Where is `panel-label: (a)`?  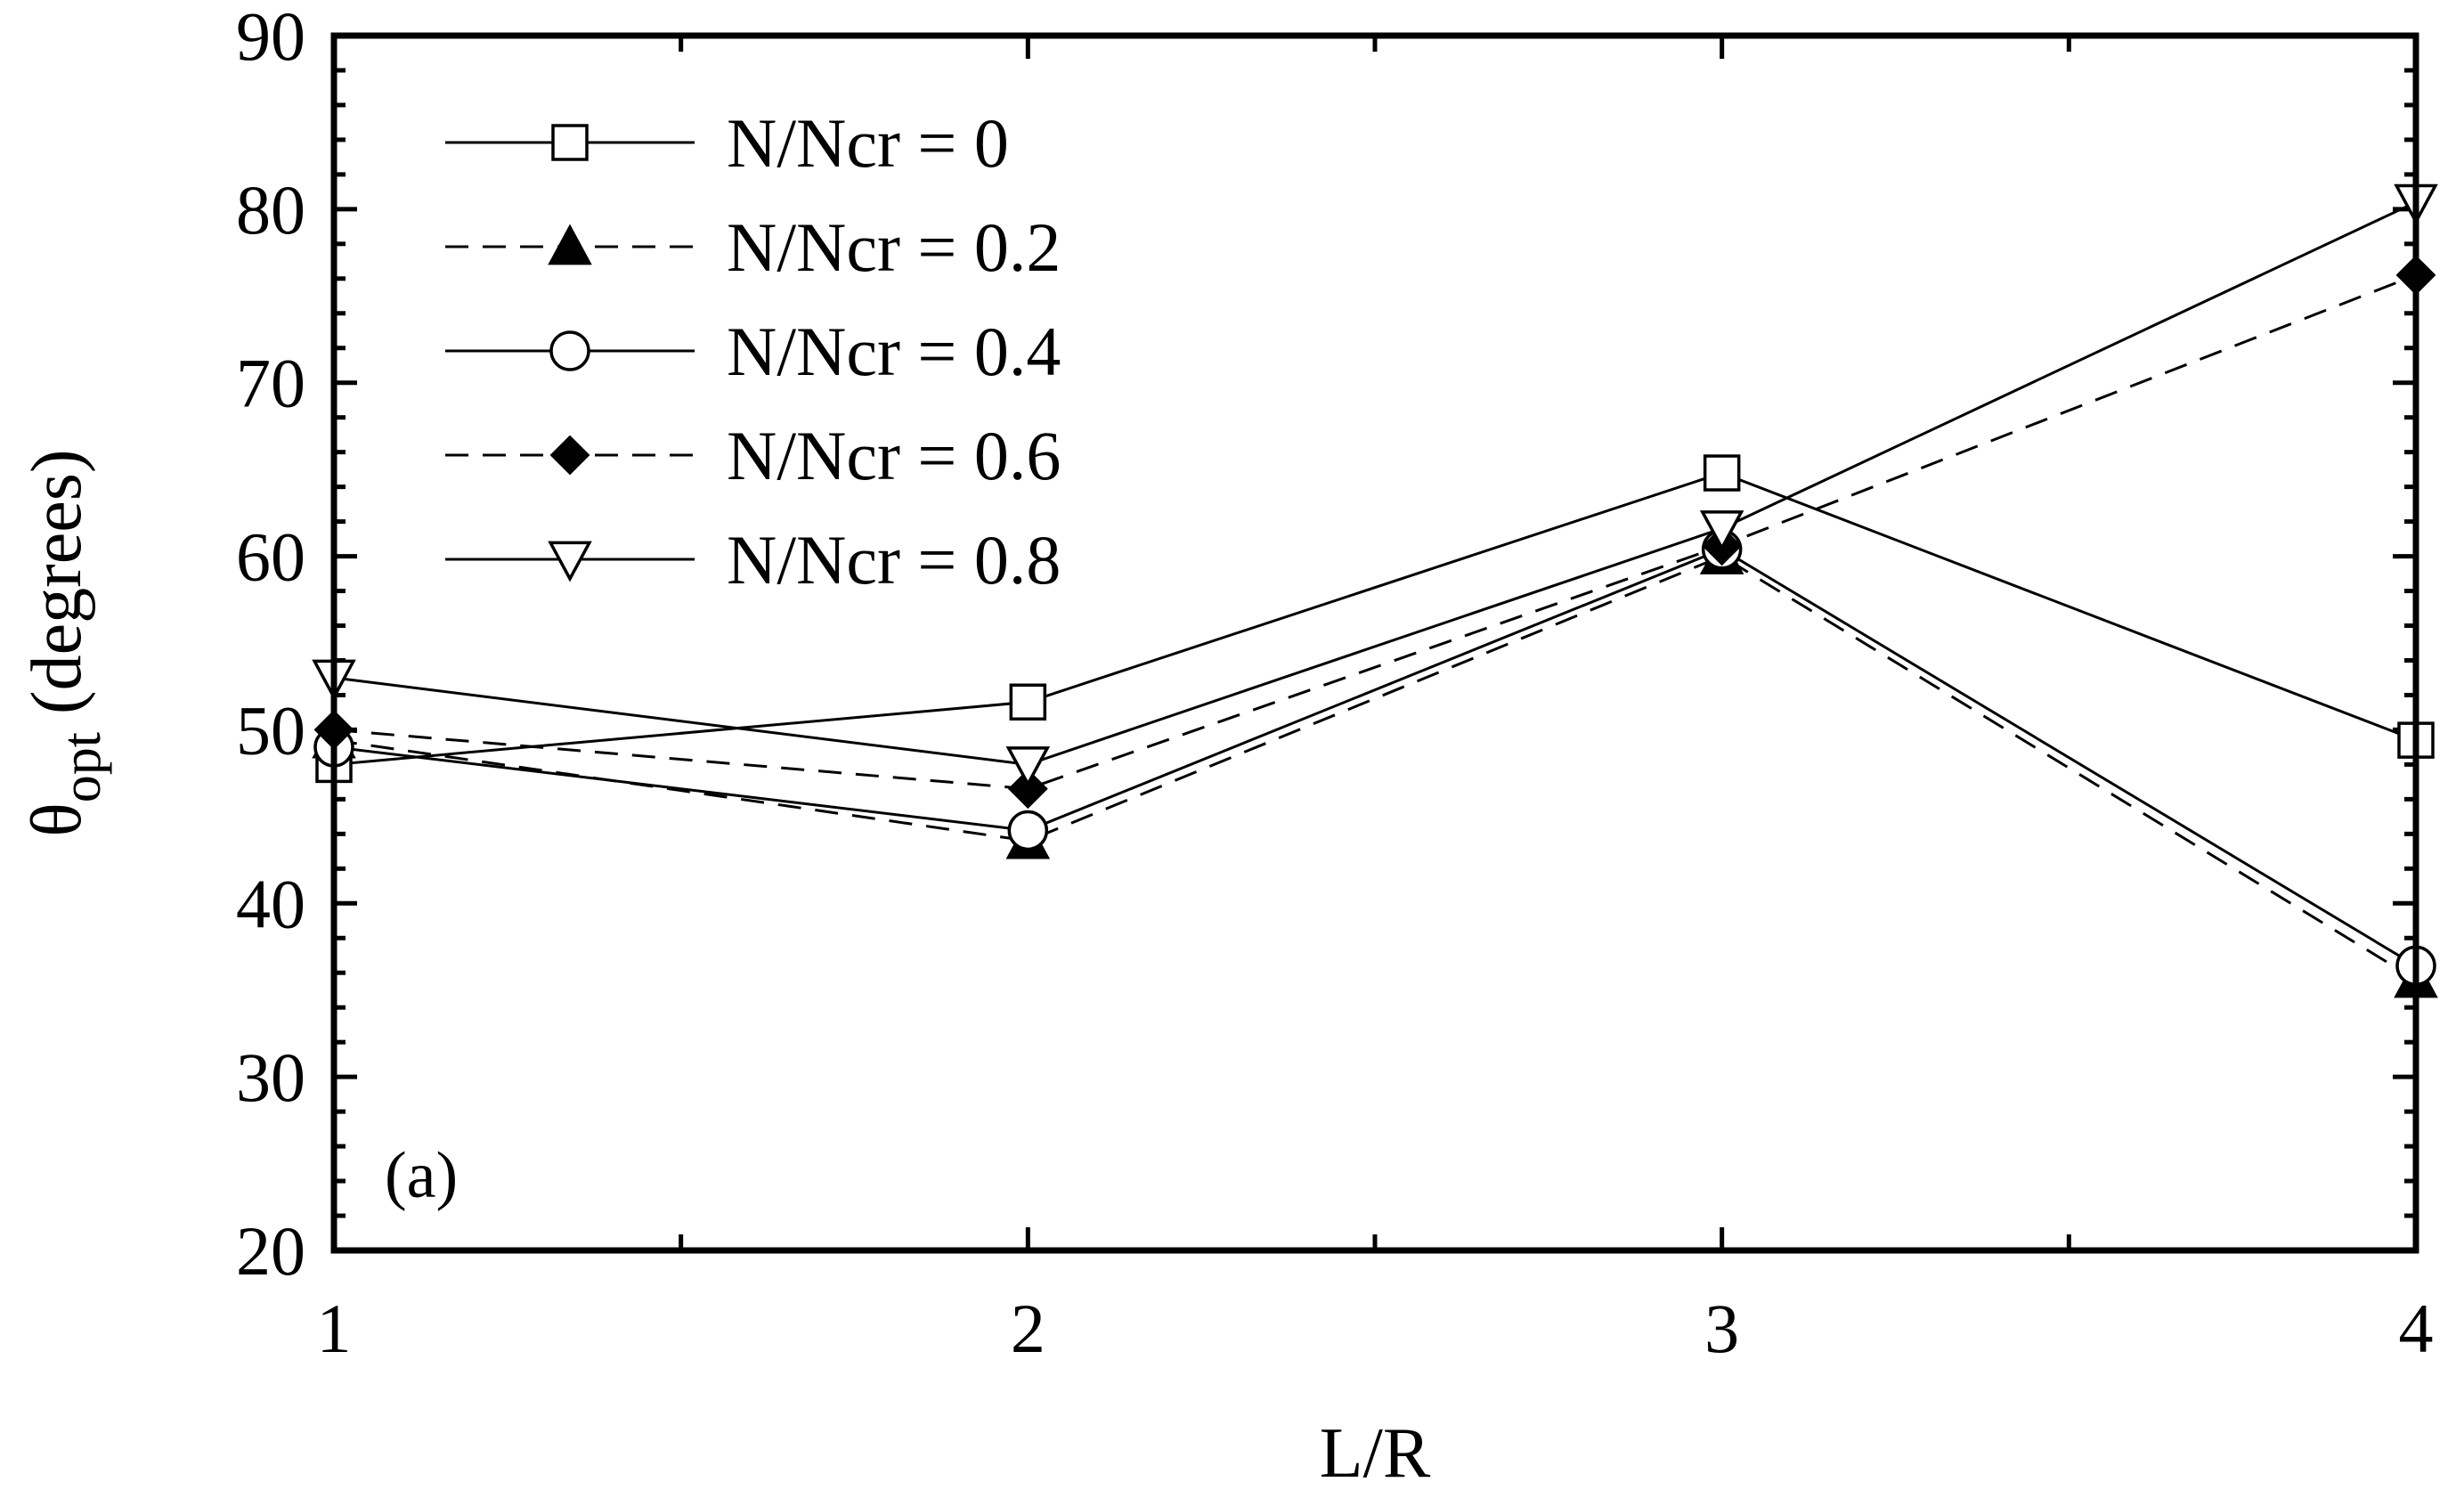 panel-label: (a) is located at coordinates (421, 1175).